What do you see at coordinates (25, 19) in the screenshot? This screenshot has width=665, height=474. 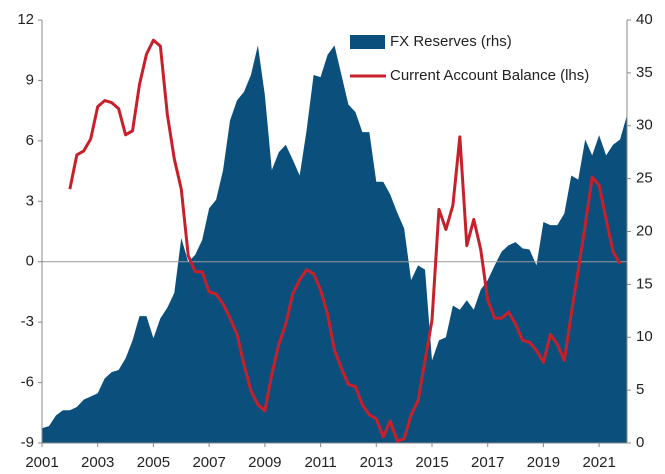 I see `y-tick-label: 12` at bounding box center [25, 19].